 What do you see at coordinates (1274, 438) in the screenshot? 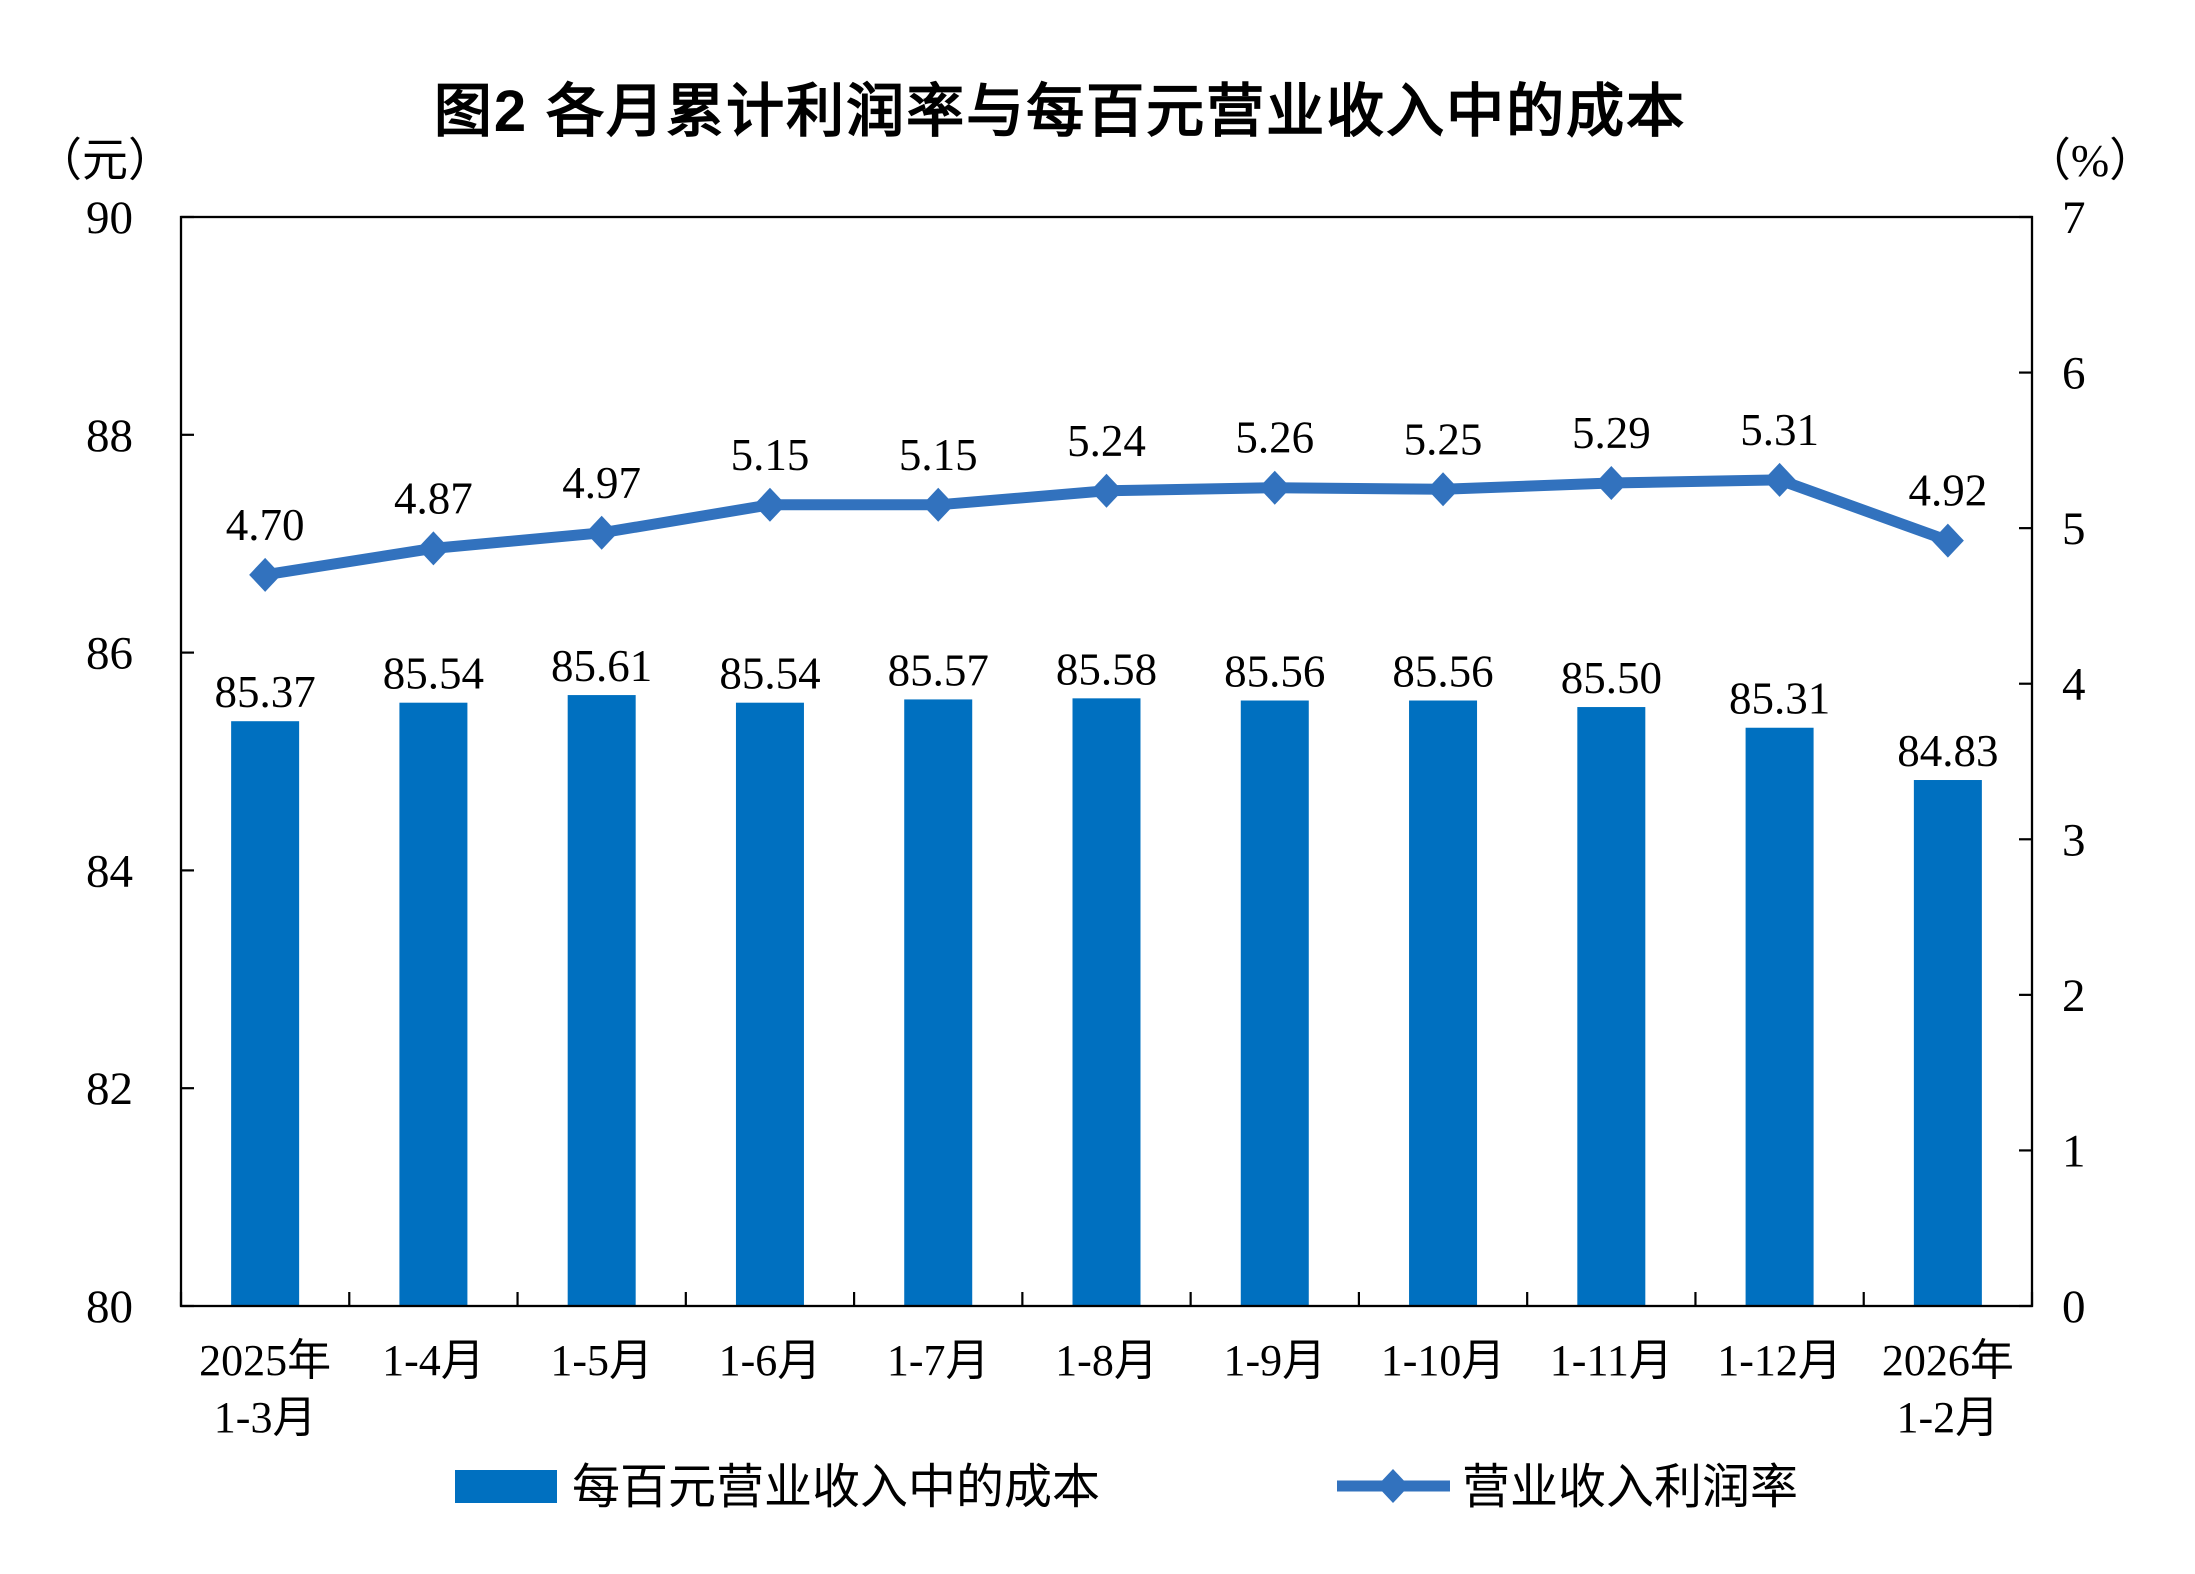
I see `line-data-label: 5.26` at bounding box center [1274, 438].